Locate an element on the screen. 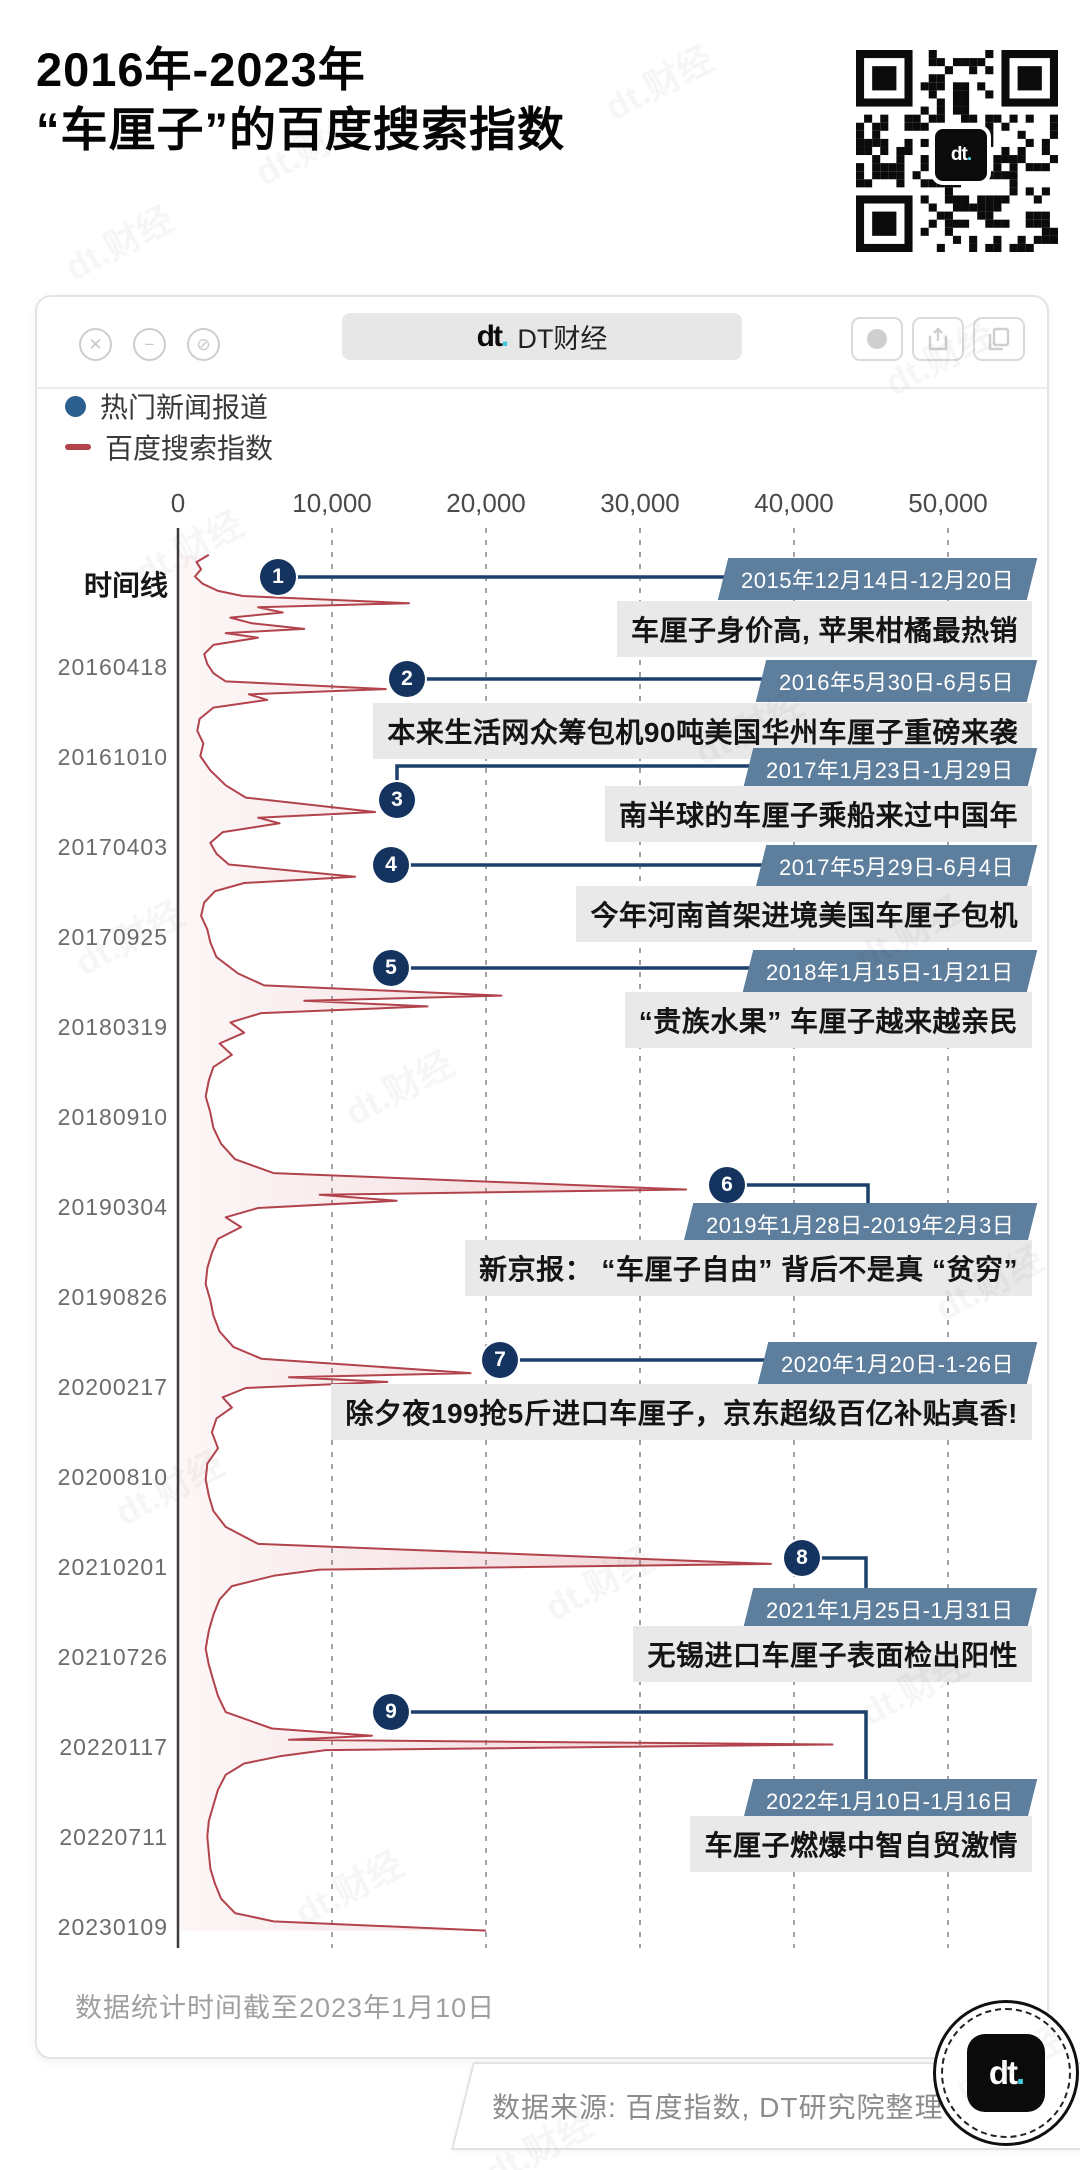  copy-icon is located at coordinates (999, 339).